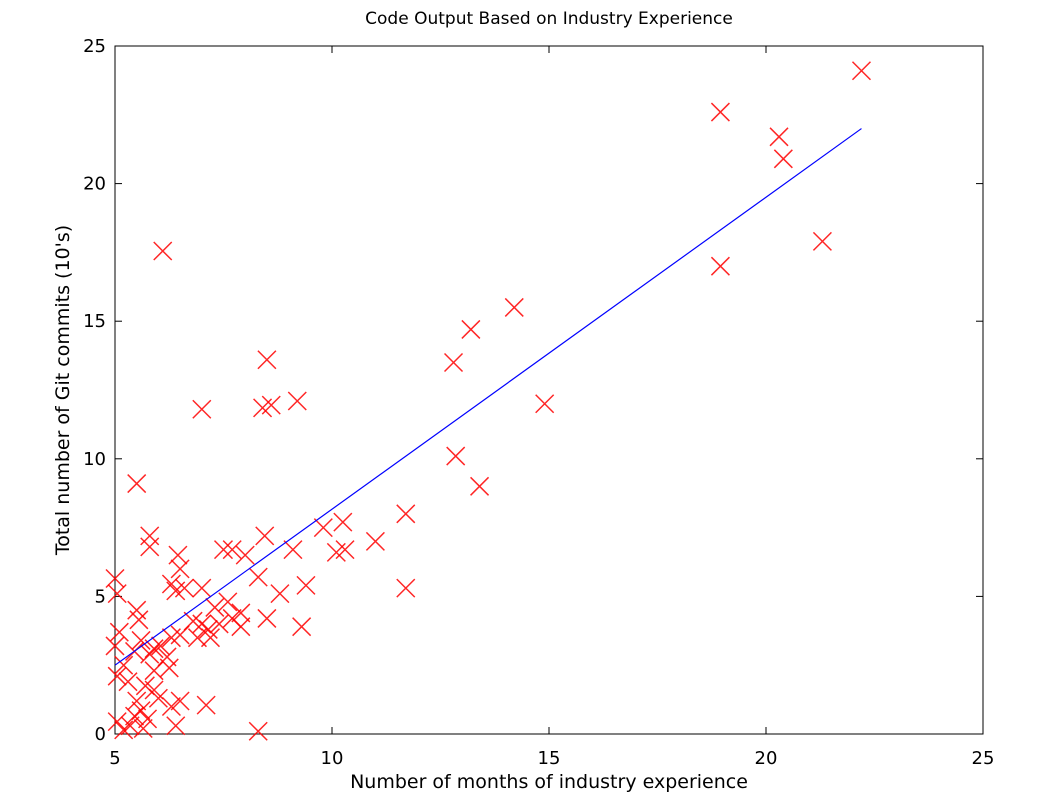 Image resolution: width=1048 pixels, height=806 pixels. What do you see at coordinates (114, 758) in the screenshot?
I see `x-tick-label: 5` at bounding box center [114, 758].